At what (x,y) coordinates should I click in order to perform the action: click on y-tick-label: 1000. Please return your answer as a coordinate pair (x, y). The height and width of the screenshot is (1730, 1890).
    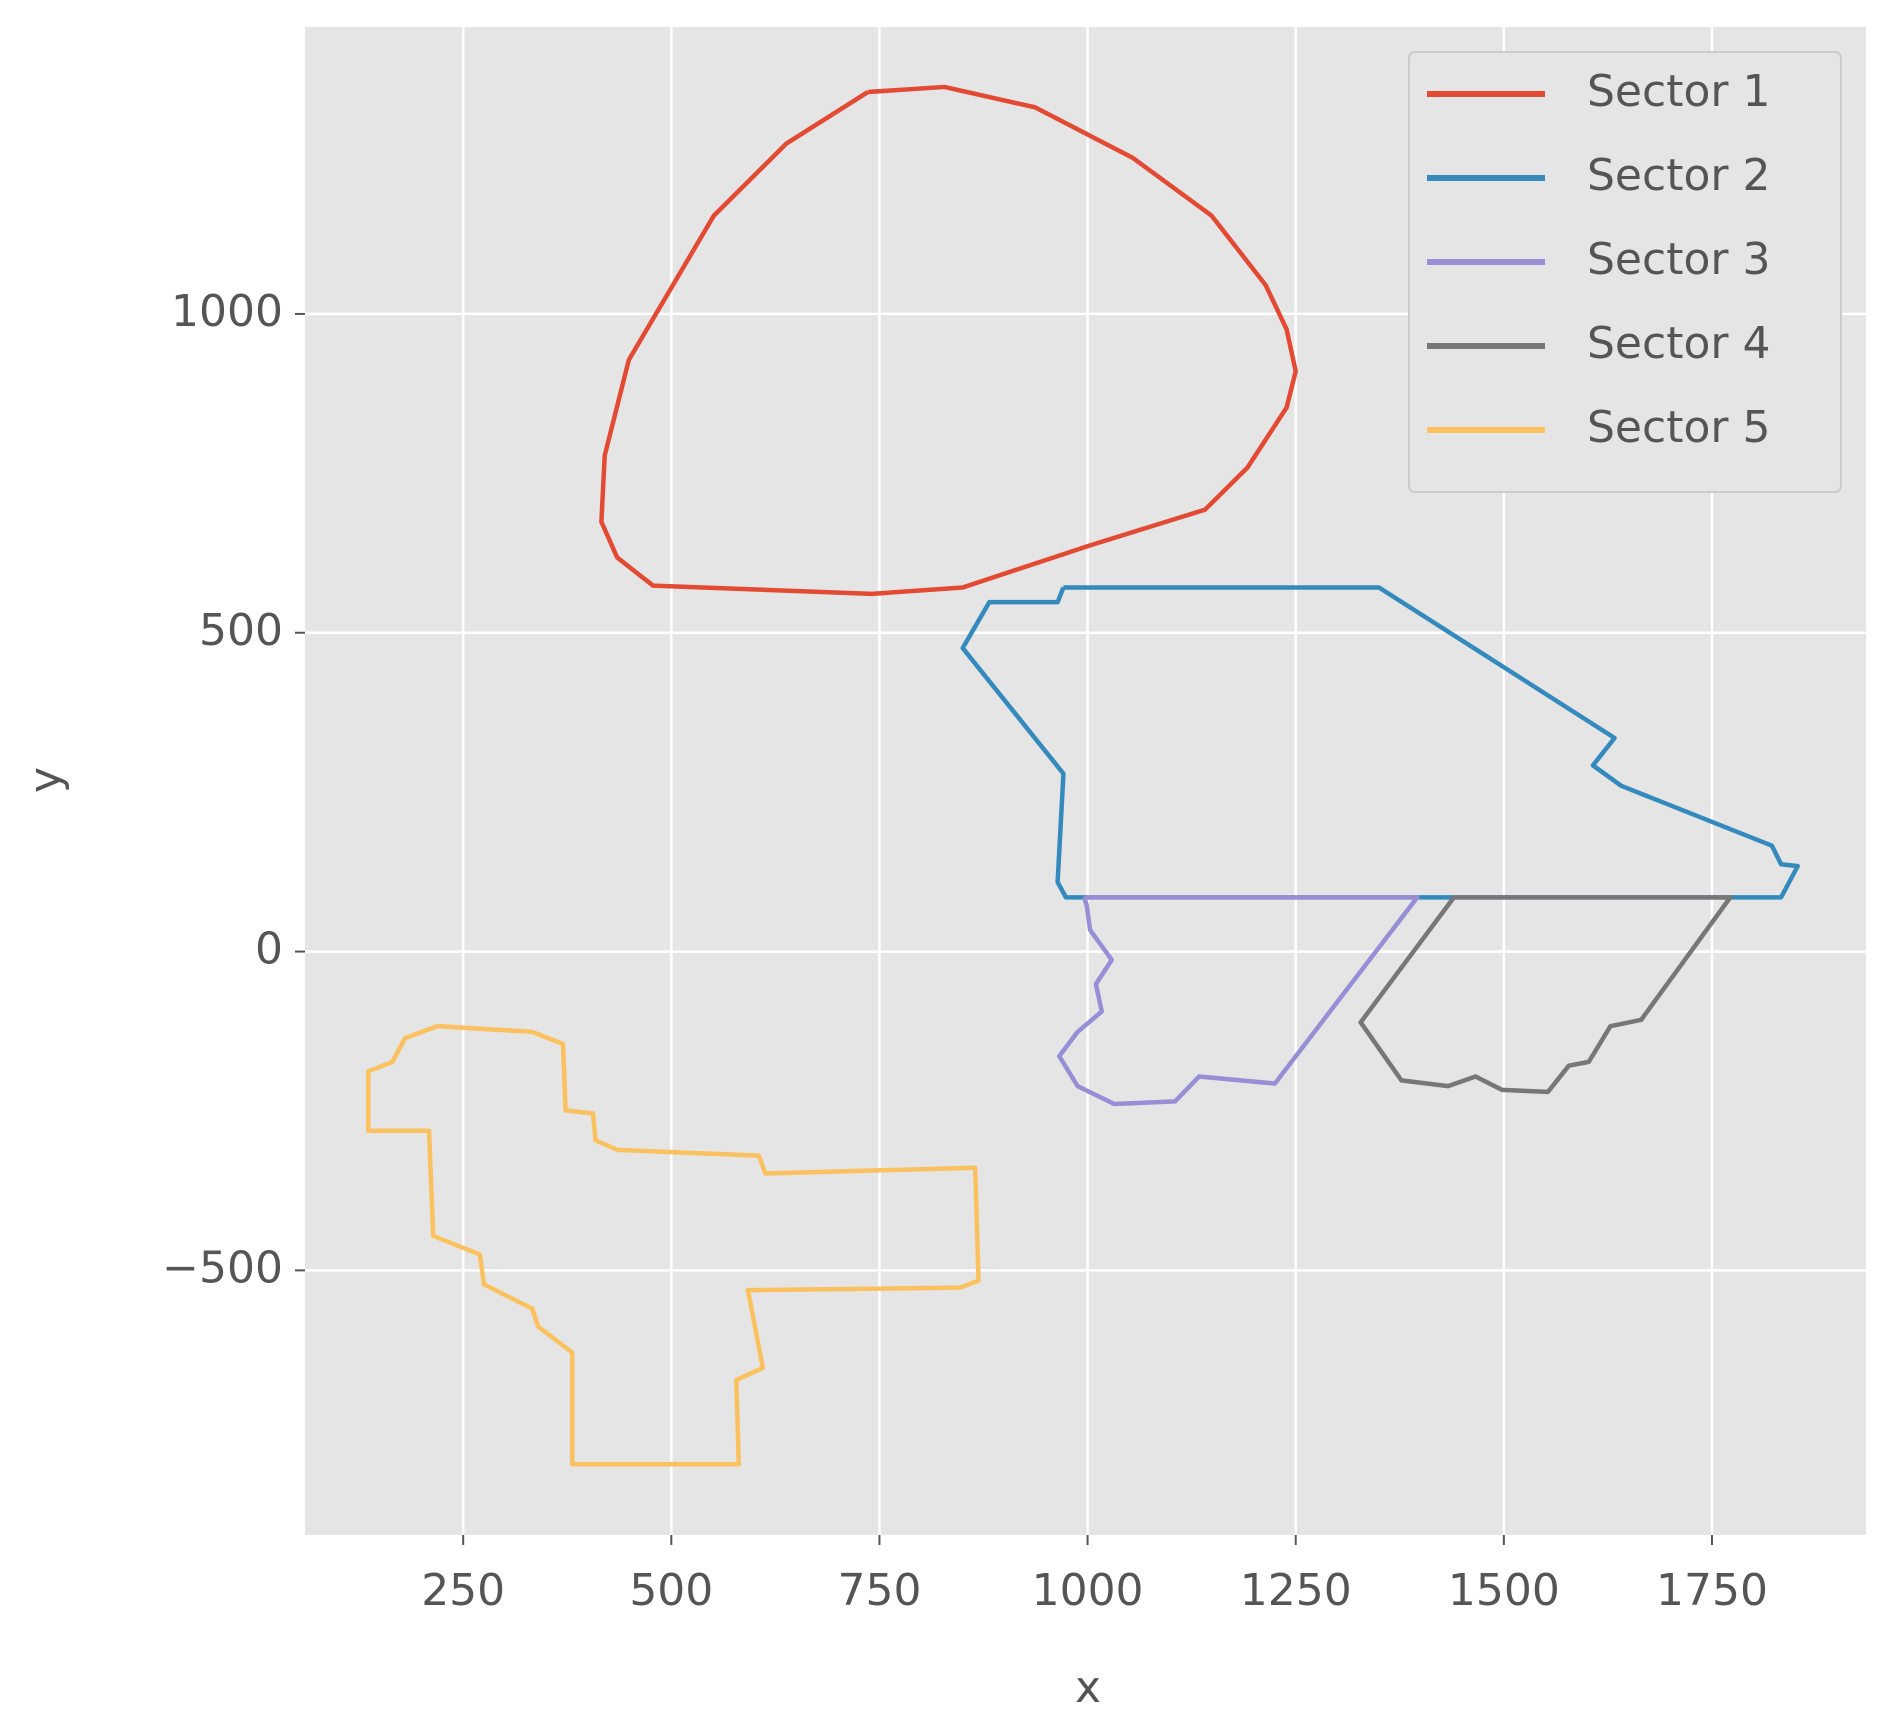
    Looking at the image, I should click on (227, 311).